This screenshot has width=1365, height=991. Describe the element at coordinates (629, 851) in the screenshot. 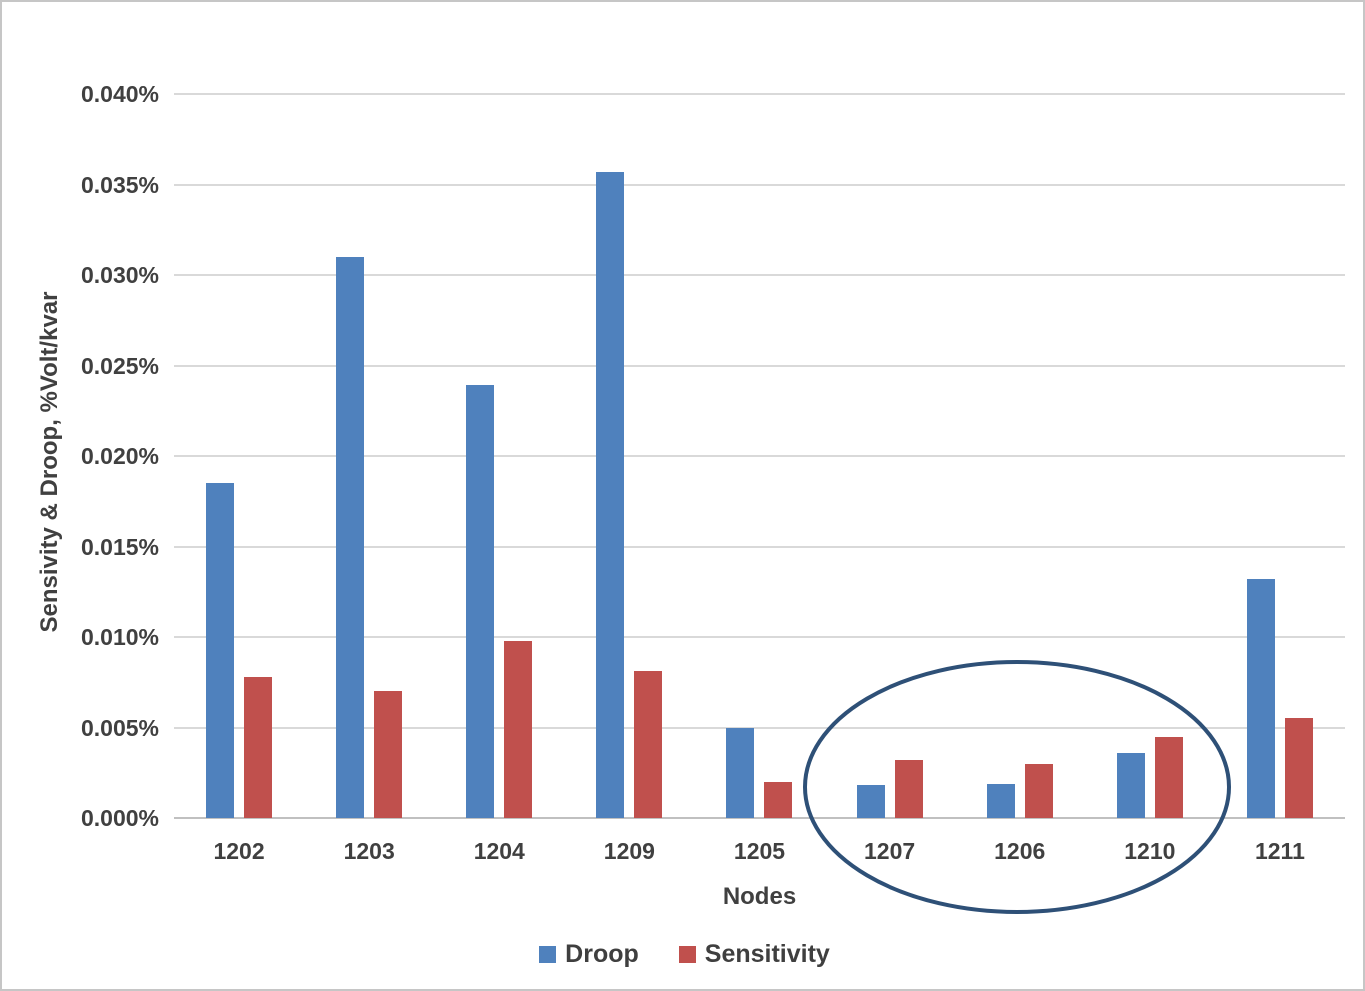

I see `x-axis-tick-label-1209: 1209` at that location.